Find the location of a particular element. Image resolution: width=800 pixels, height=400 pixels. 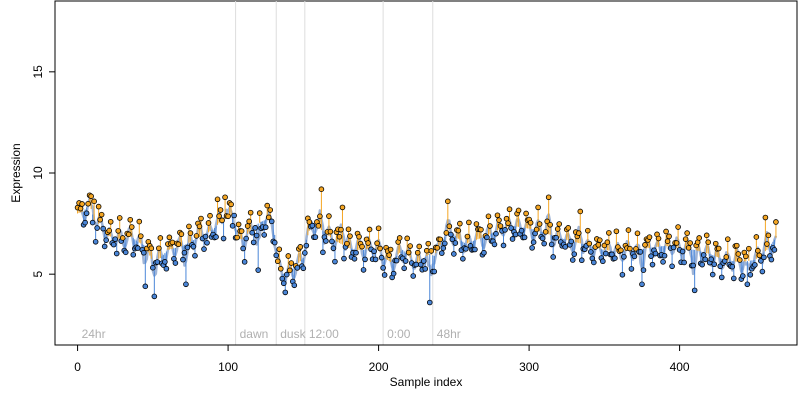

y-tick-label: 10 is located at coordinates (38, 173).